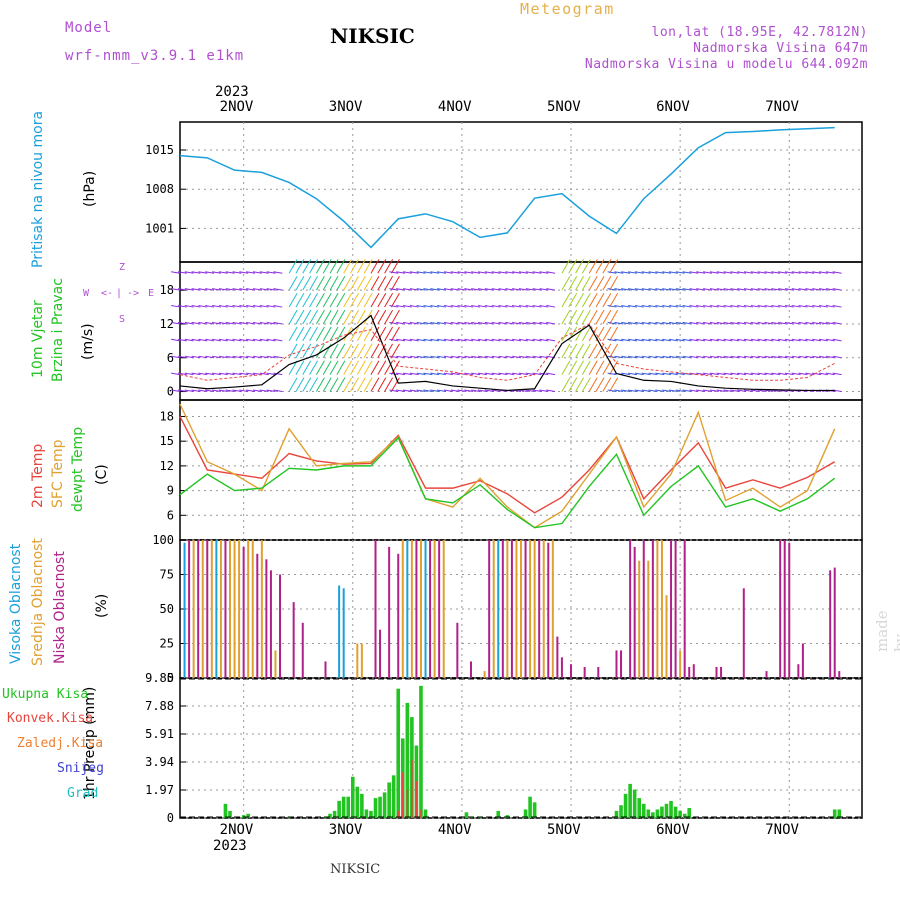 The height and width of the screenshot is (900, 900). Describe the element at coordinates (454, 107) in the screenshot. I see `day-label-top: 4NOV` at that location.